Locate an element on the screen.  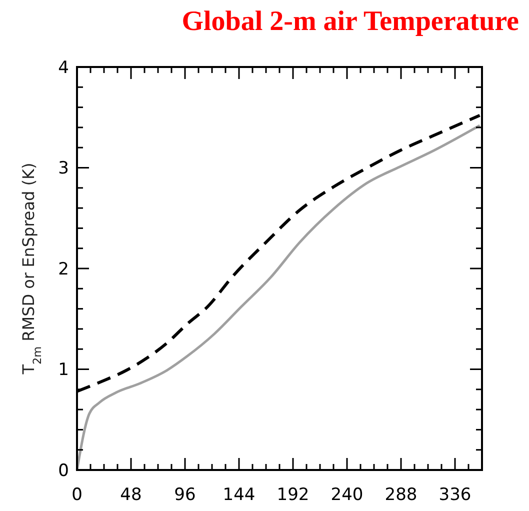
chart-title: Global 2-m air Temperature is located at coordinates (350, 21).